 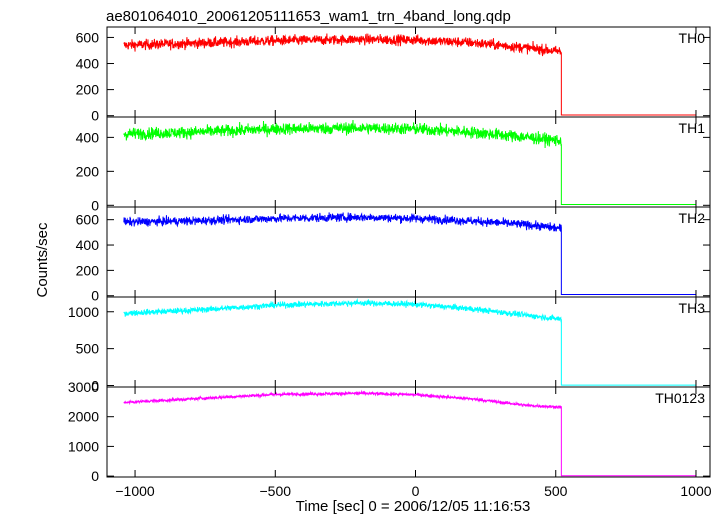 I want to click on series-line-th2, so click(x=409, y=253).